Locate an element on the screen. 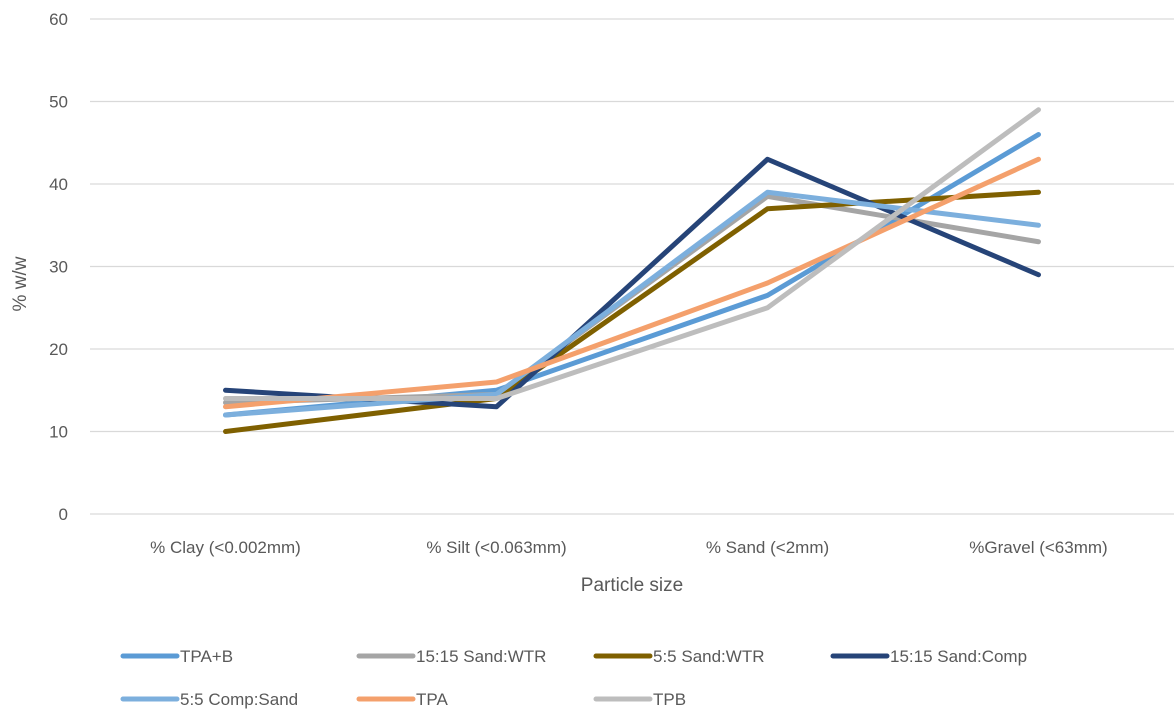 The height and width of the screenshot is (716, 1174). y-tick-label: 0 is located at coordinates (63, 514).